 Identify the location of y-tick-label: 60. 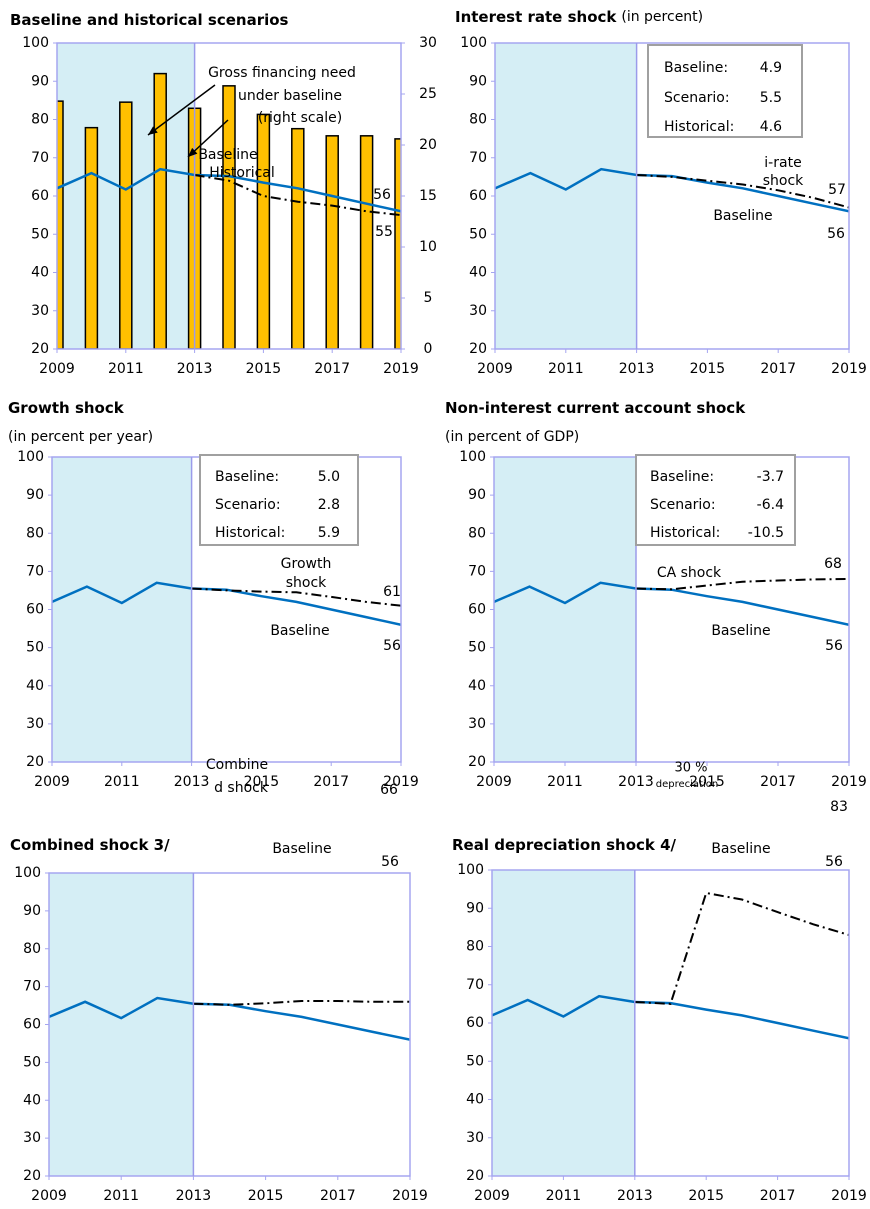
(35, 610).